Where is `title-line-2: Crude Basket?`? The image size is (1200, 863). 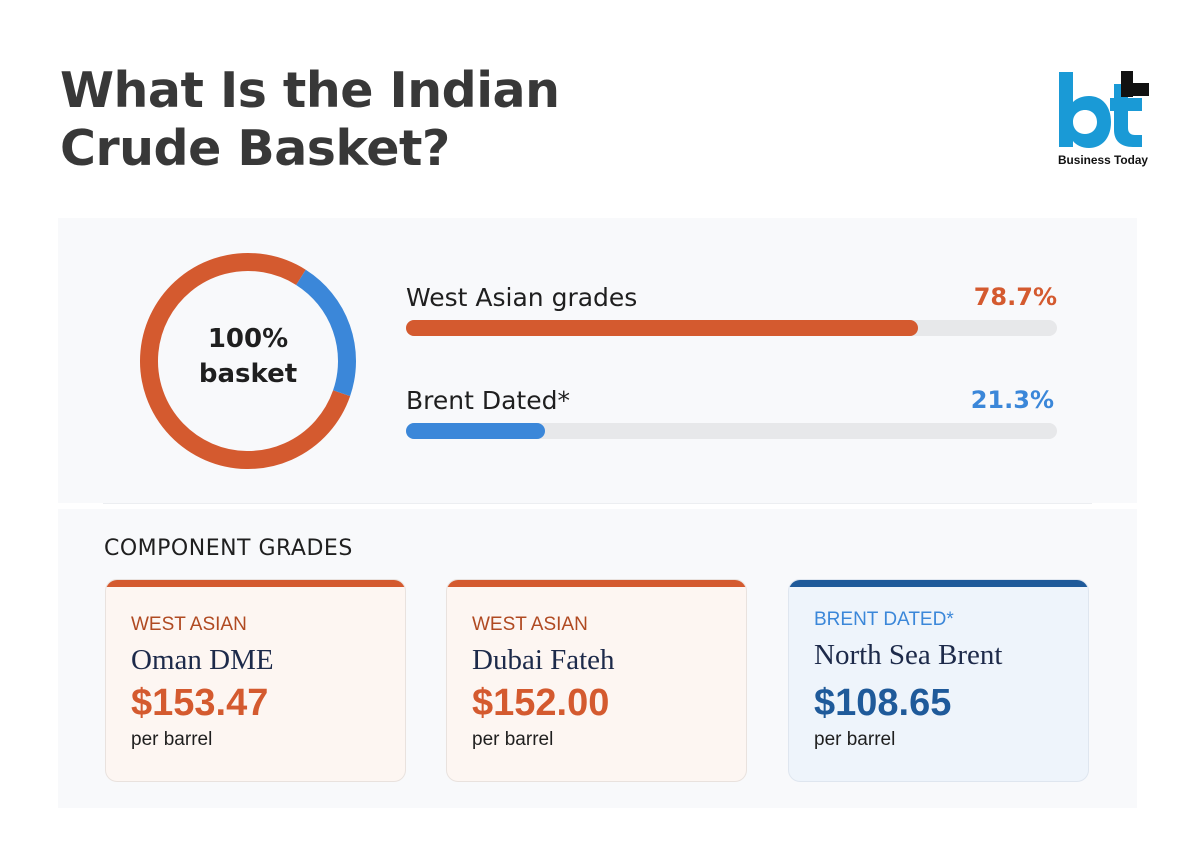
title-line-2: Crude Basket? is located at coordinates (255, 148).